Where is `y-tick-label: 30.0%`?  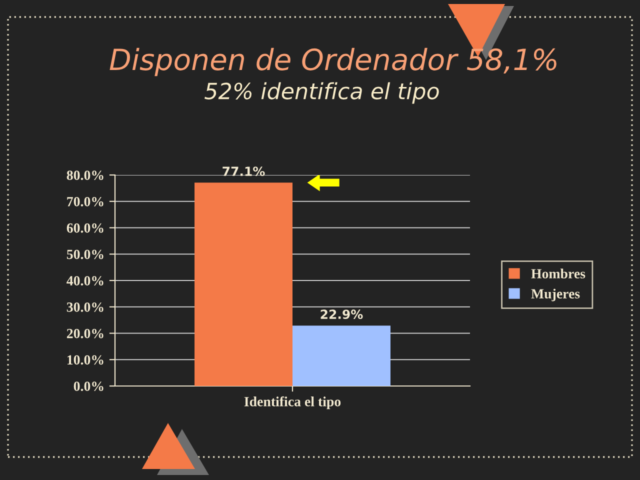 y-tick-label: 30.0% is located at coordinates (85, 307).